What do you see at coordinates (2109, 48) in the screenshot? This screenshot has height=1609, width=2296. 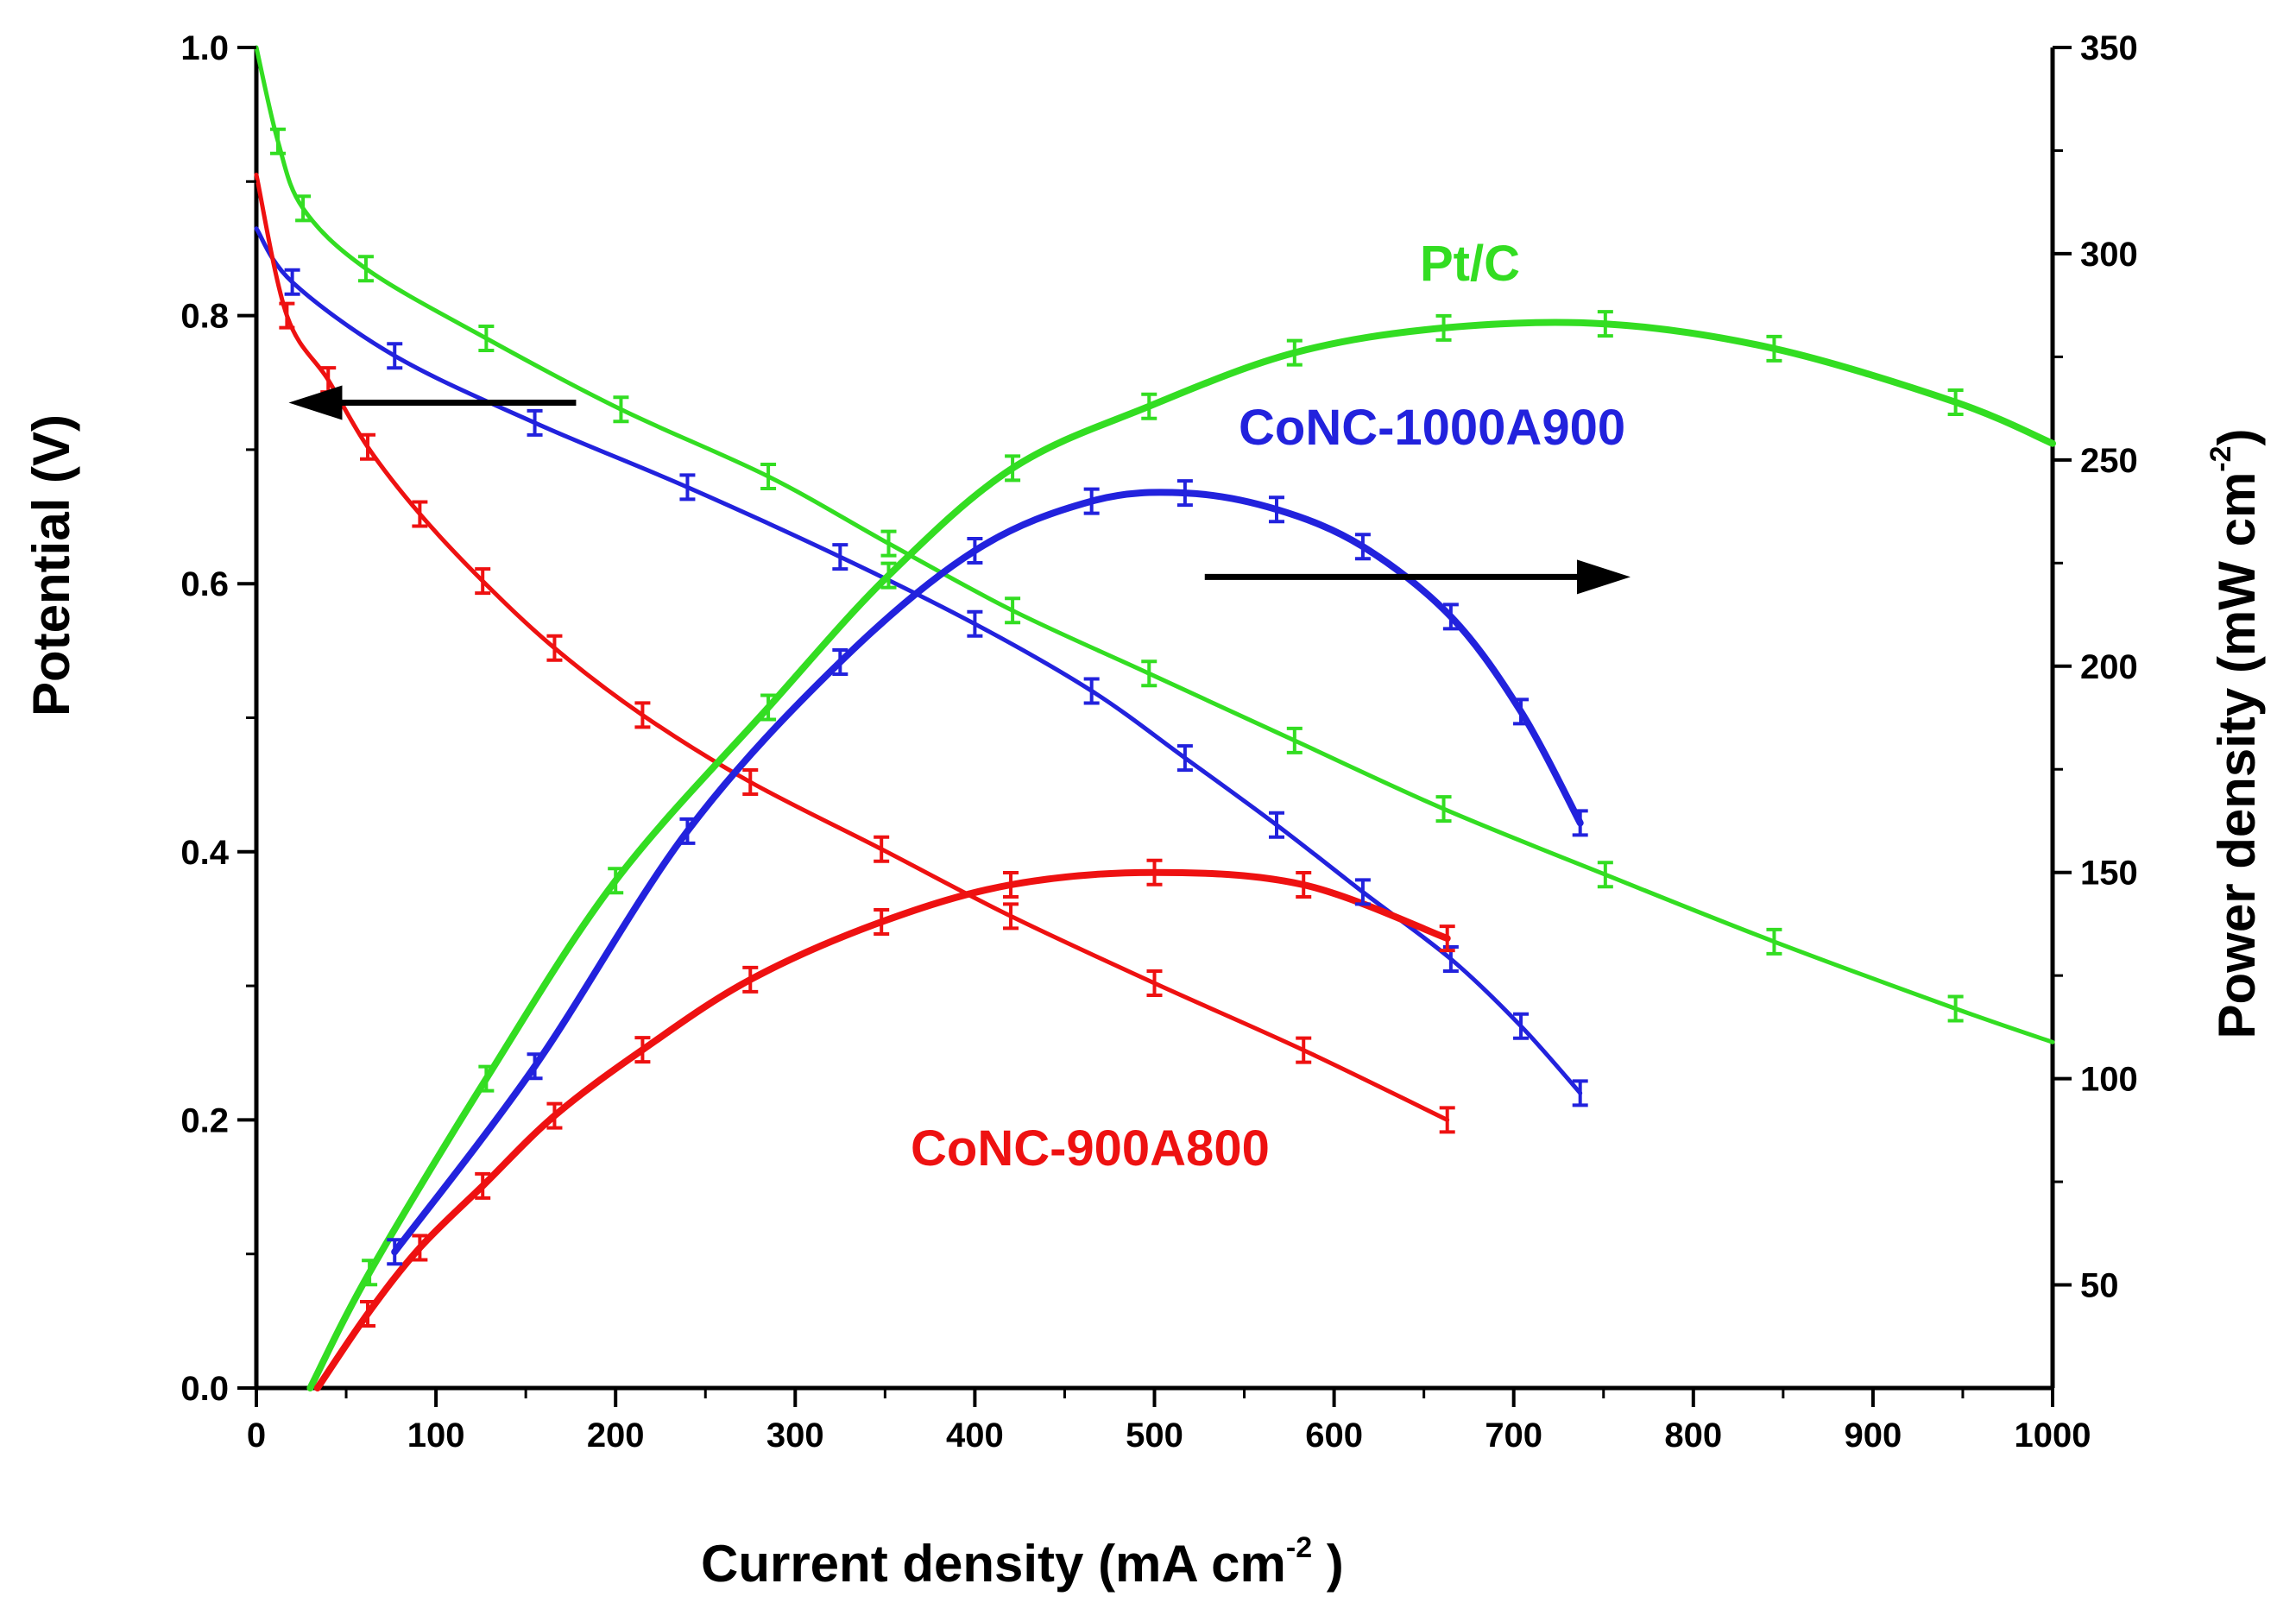 I see `y-right-tick-label: 350` at bounding box center [2109, 48].